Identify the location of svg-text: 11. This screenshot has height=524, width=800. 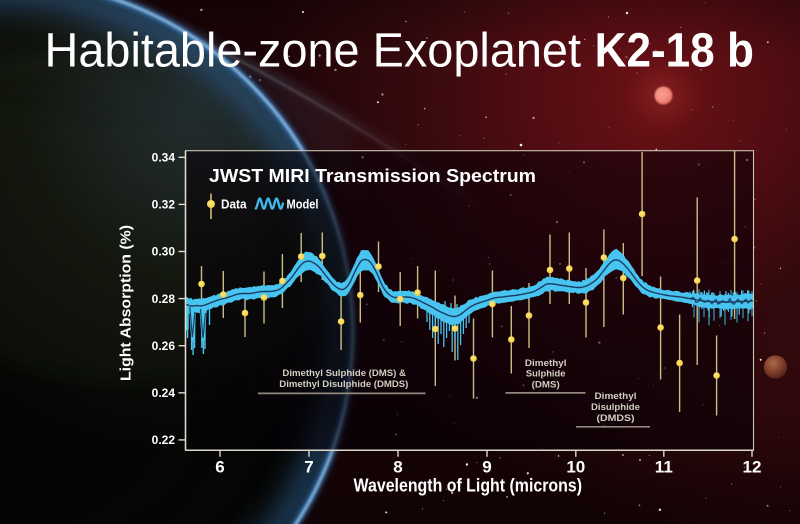
(664, 467).